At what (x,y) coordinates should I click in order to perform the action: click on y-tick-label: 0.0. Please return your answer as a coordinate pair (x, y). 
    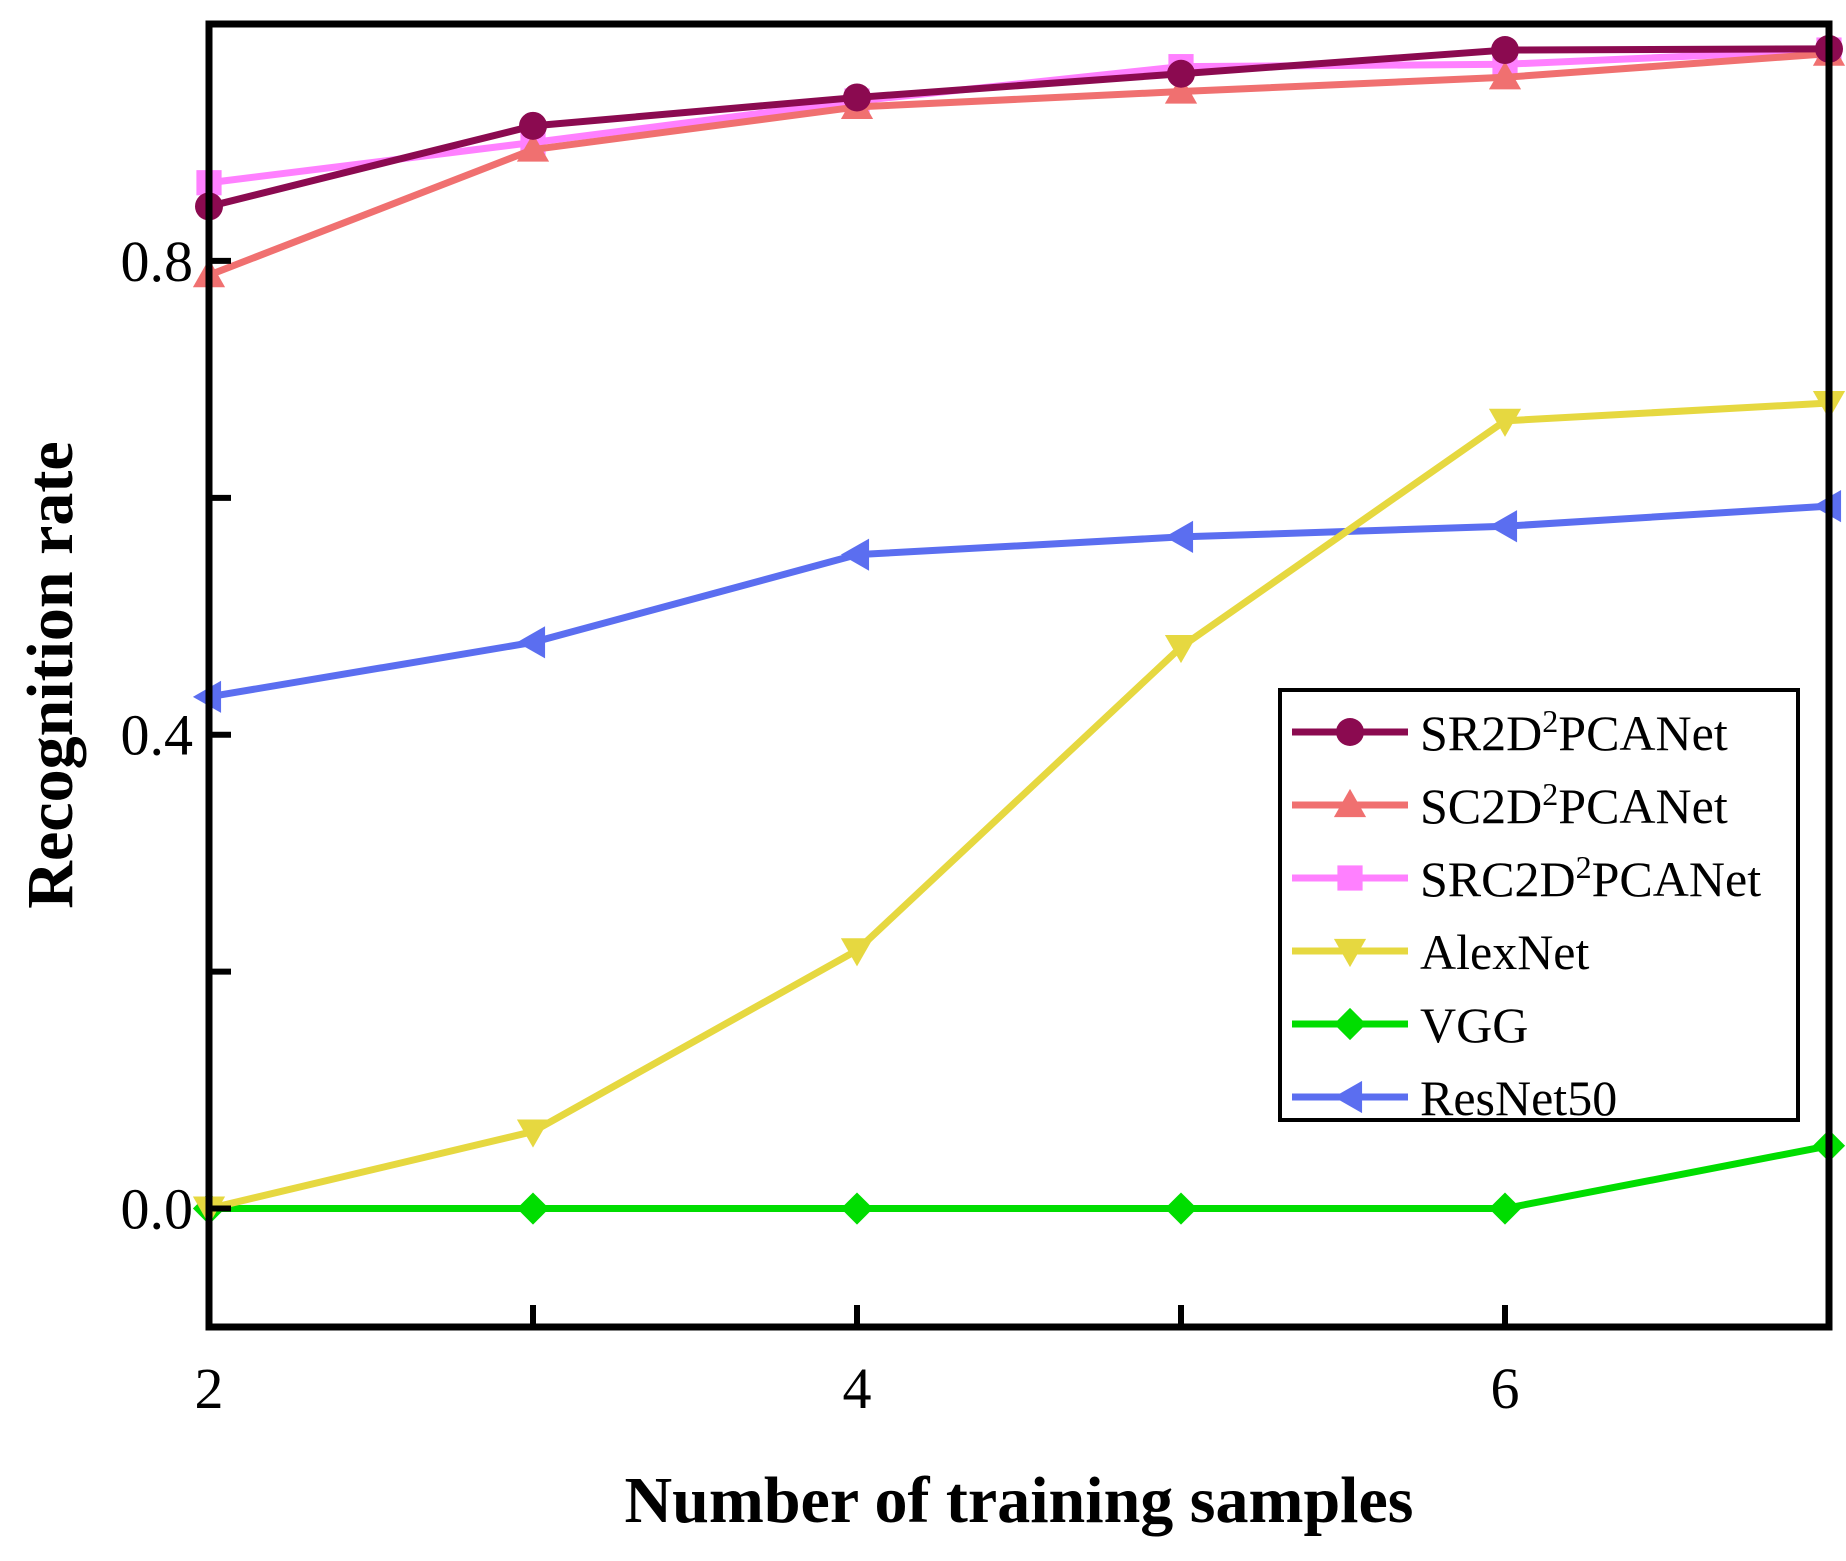
    Looking at the image, I should click on (157, 1209).